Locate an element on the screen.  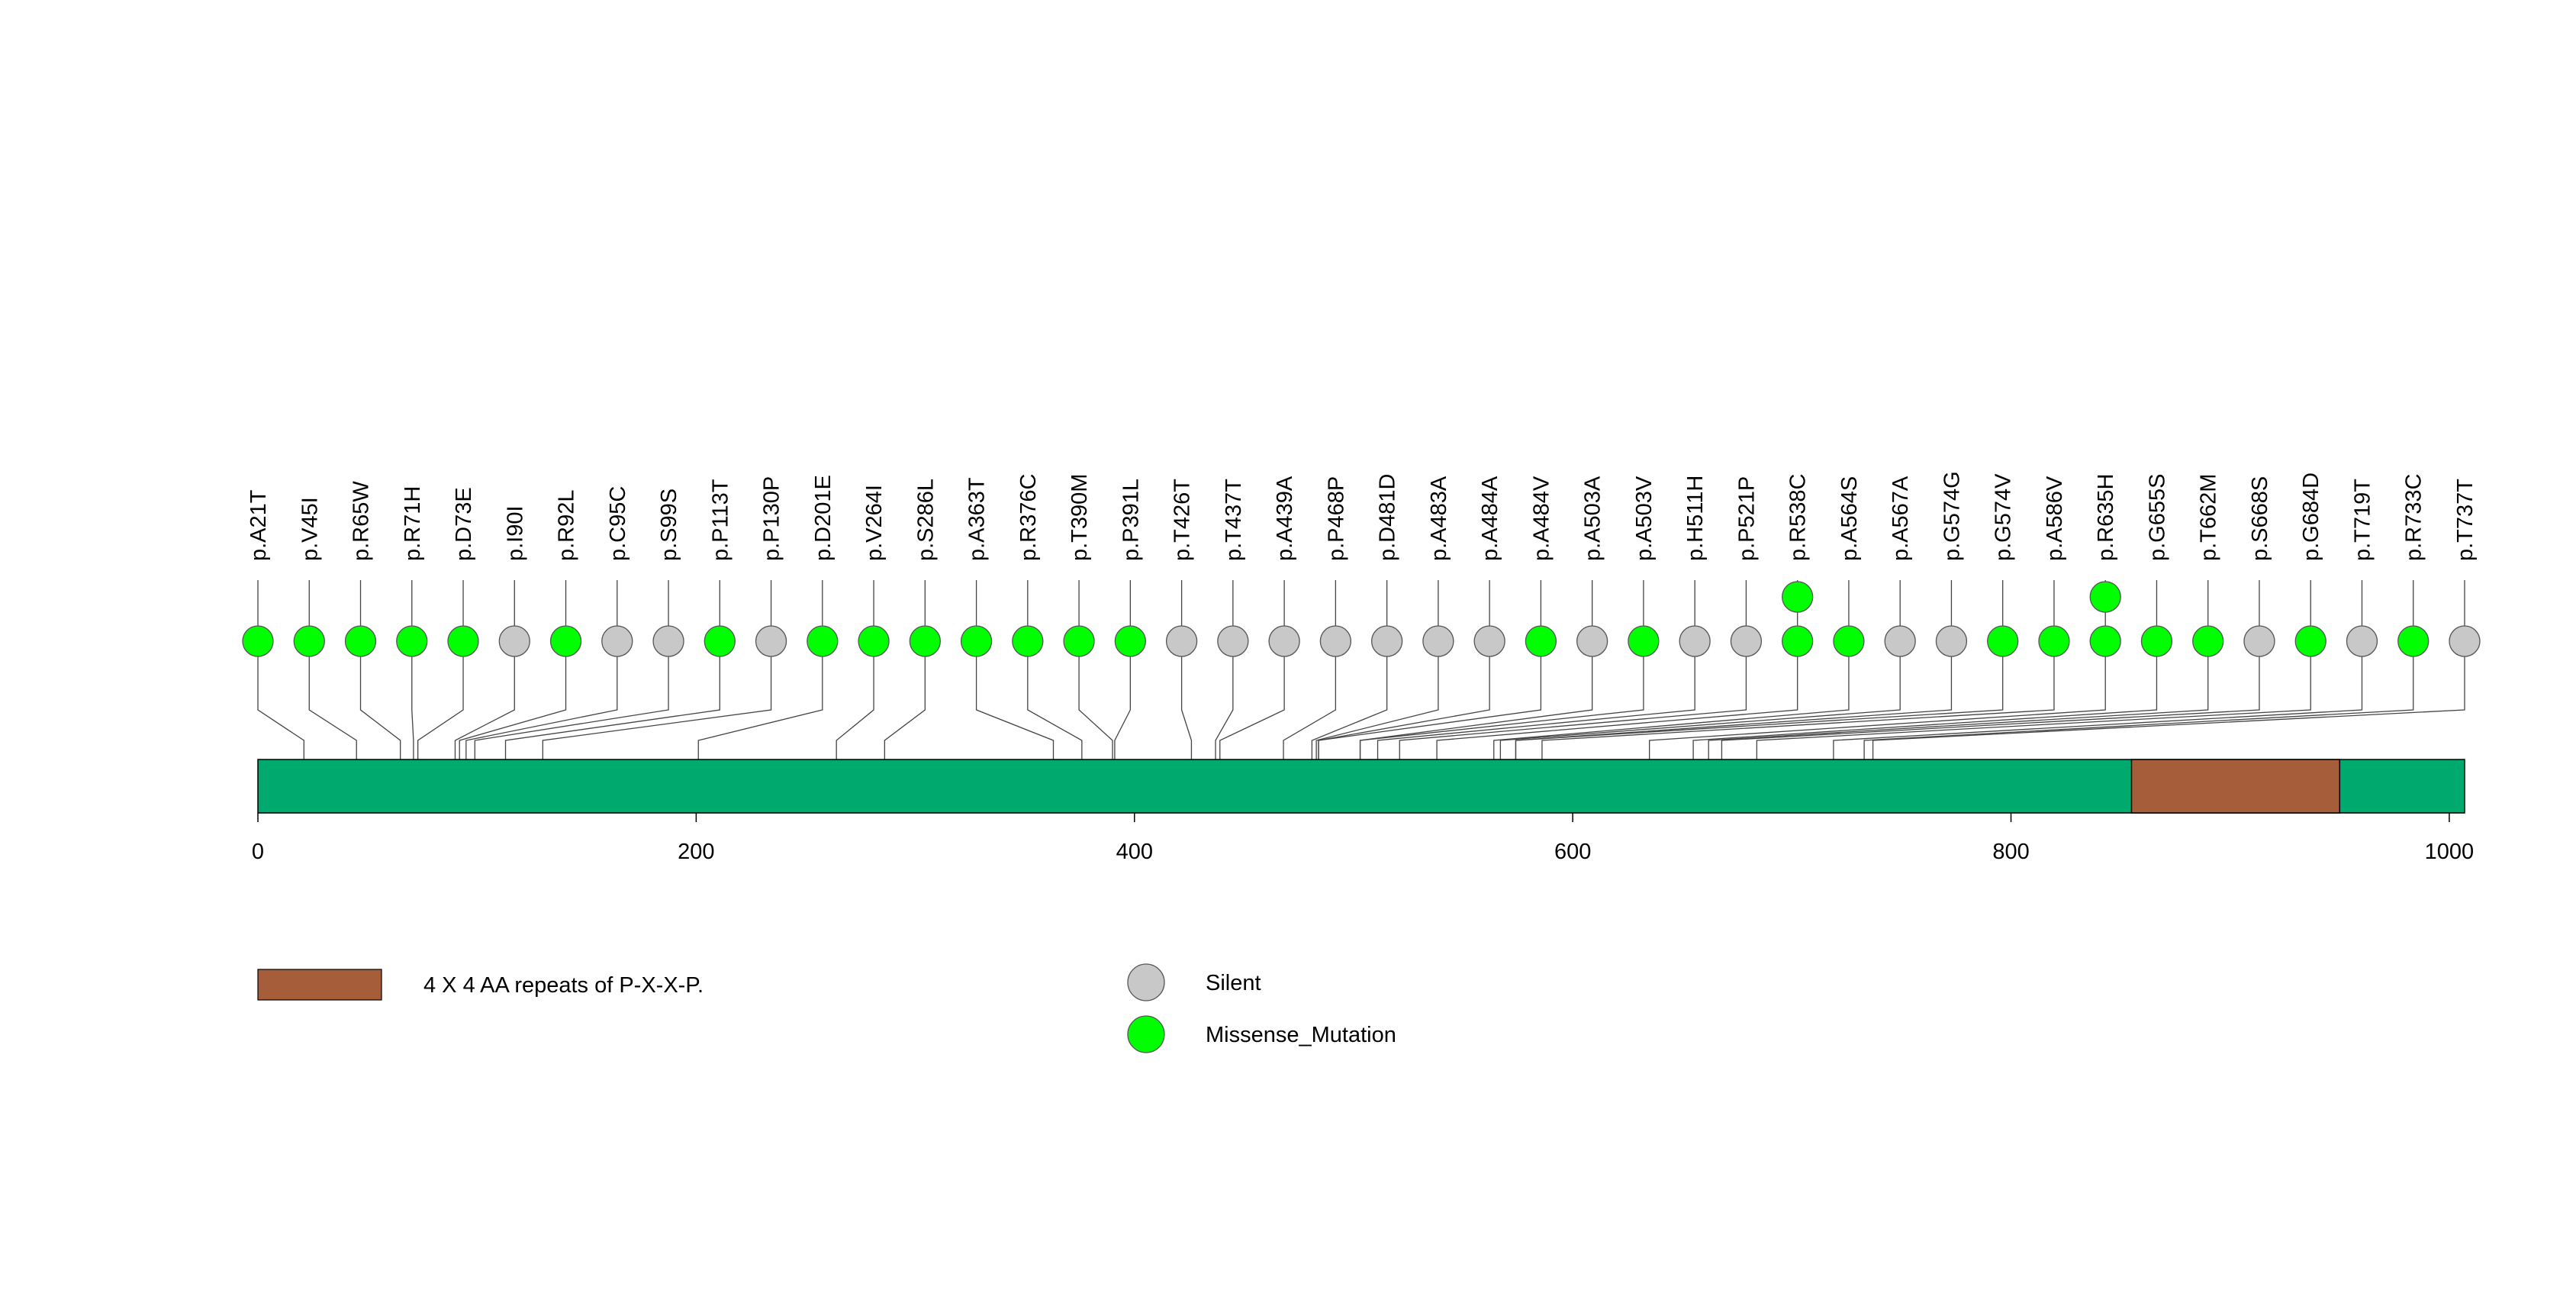
pin-p-s286l is located at coordinates (925, 641).